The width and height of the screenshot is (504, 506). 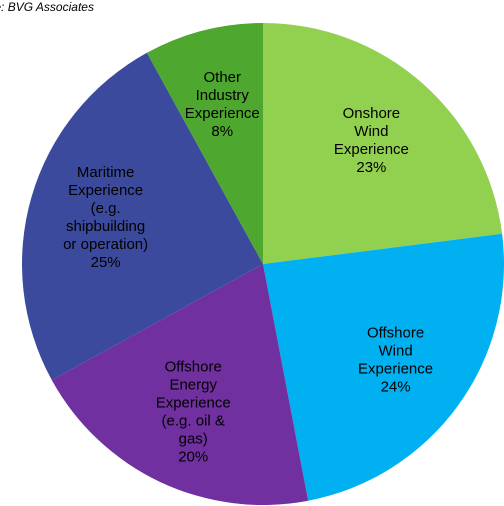 I want to click on slice-label: or operation), so click(x=105, y=244).